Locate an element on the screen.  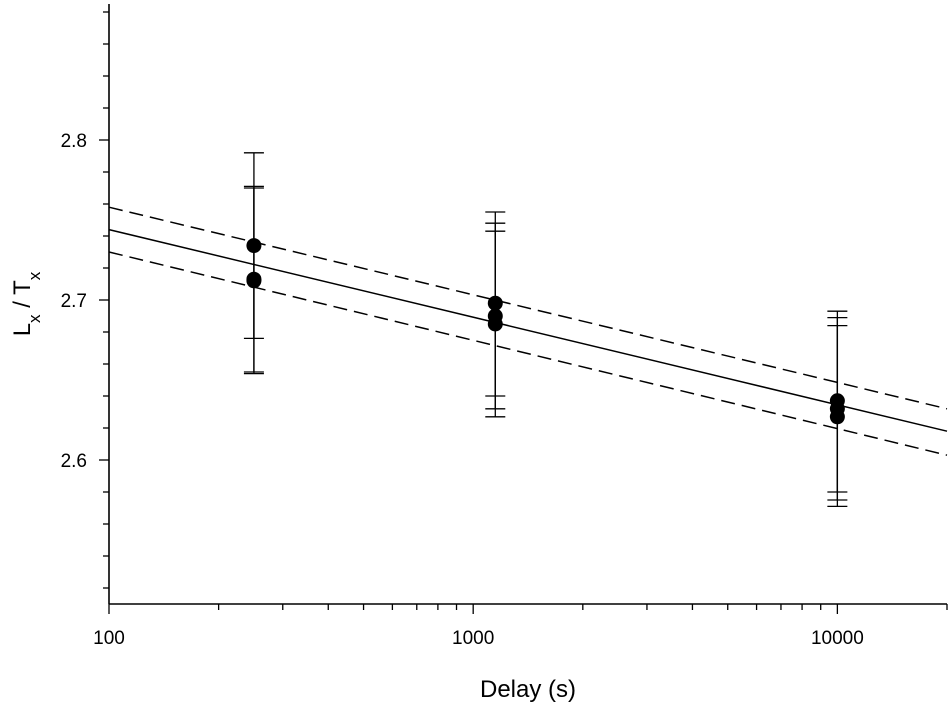
y-tick-label: 2.6 is located at coordinates (74, 461).